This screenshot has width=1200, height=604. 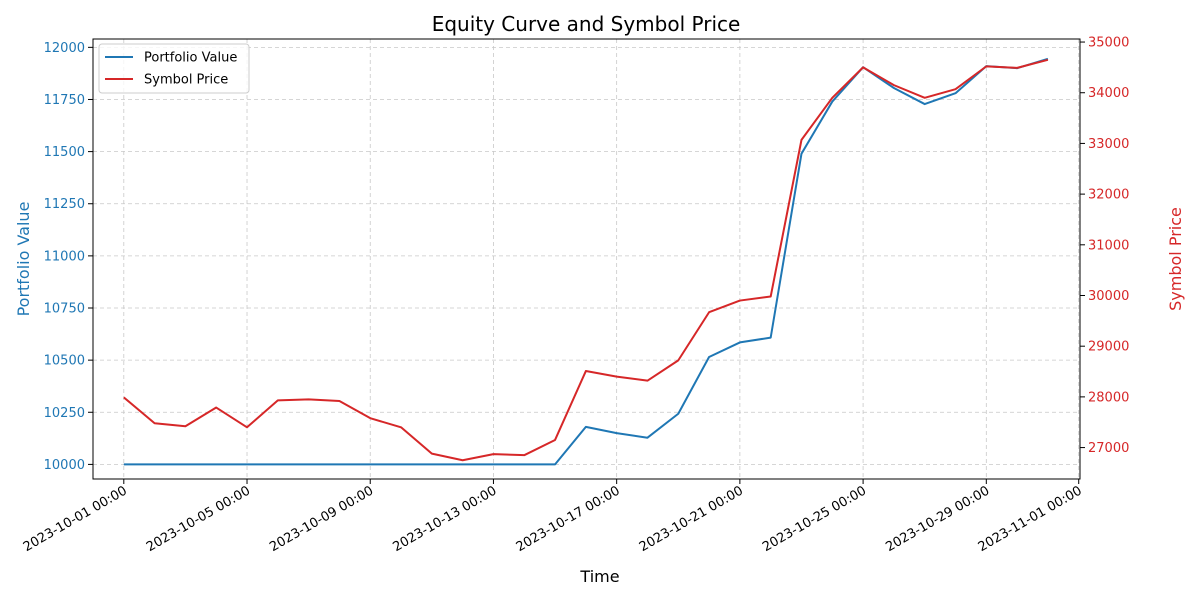 I want to click on legend: Portfolio Value Symbol Price, so click(x=174, y=68).